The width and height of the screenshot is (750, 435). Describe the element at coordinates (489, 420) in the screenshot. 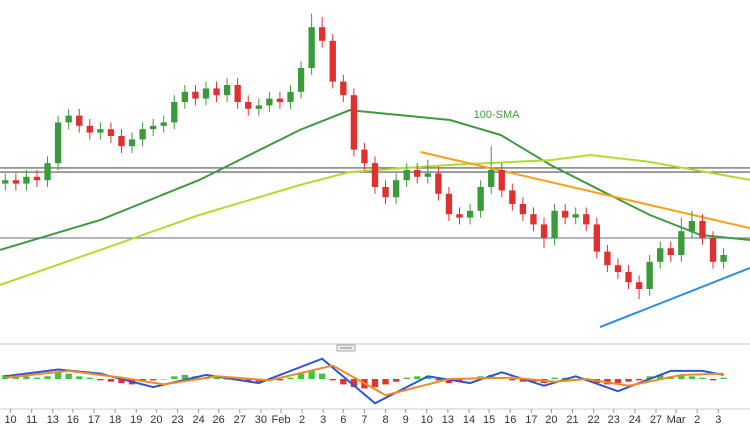

I see `x-tick-label: 15` at that location.